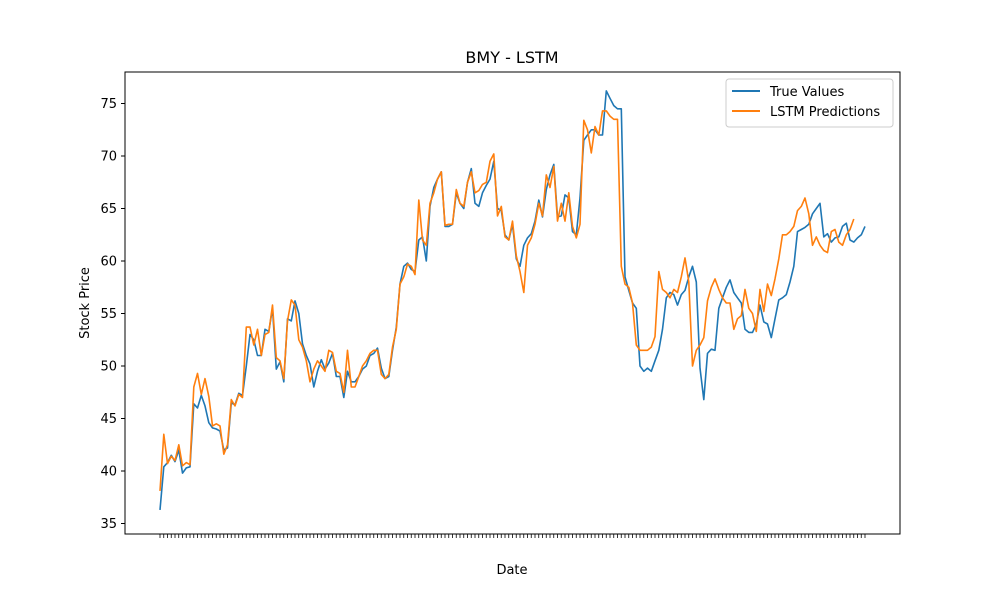 The width and height of the screenshot is (1000, 600). I want to click on y-tick-label: 70, so click(108, 157).